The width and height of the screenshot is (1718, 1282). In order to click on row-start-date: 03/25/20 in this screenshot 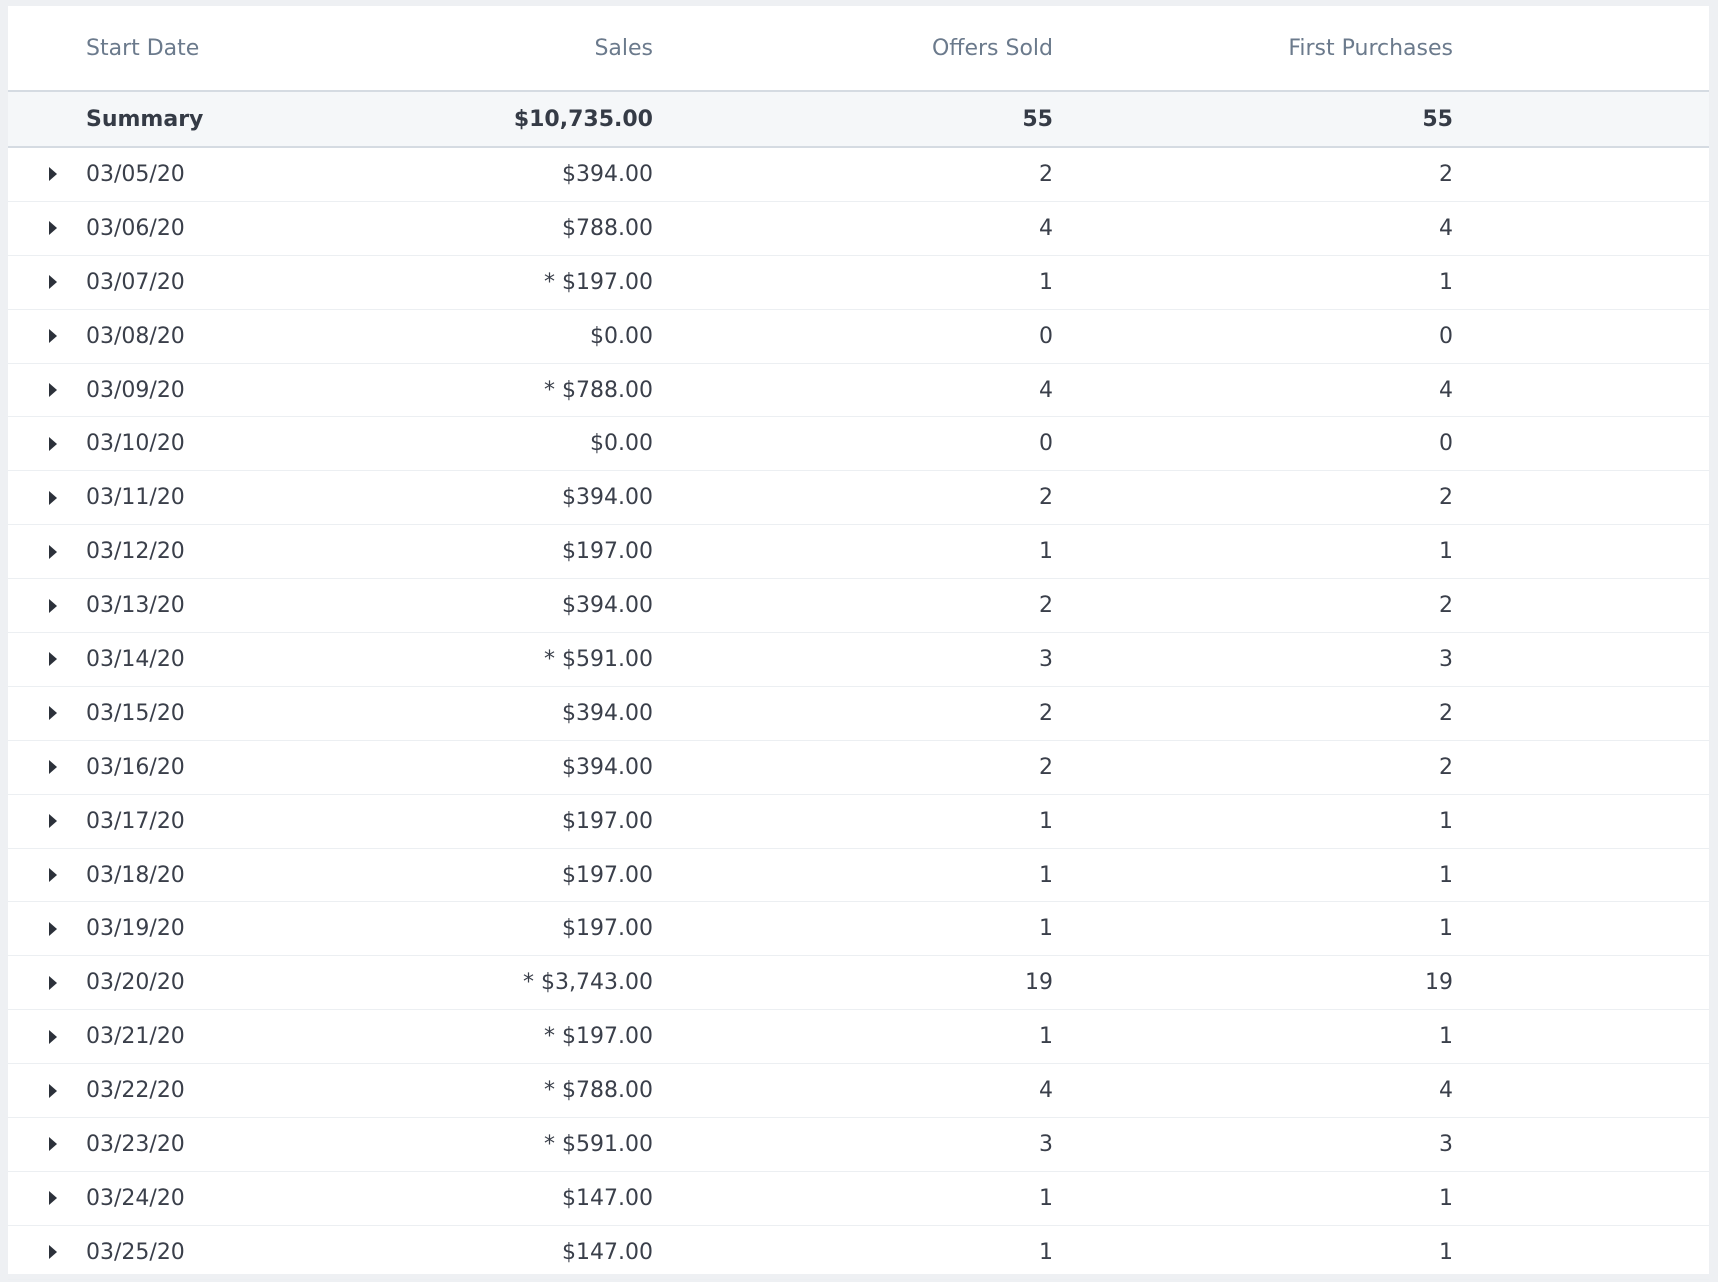, I will do `click(135, 1252)`.